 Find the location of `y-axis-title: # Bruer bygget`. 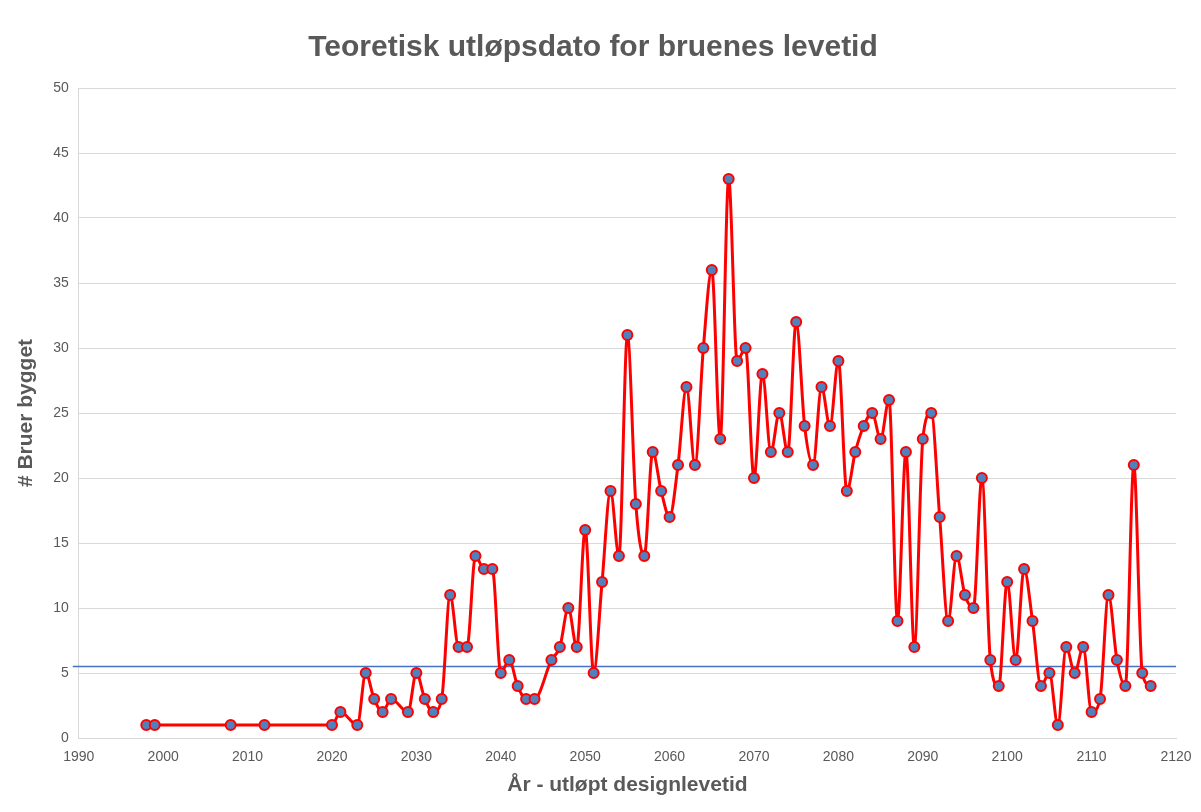

y-axis-title: # Bruer bygget is located at coordinates (25, 413).